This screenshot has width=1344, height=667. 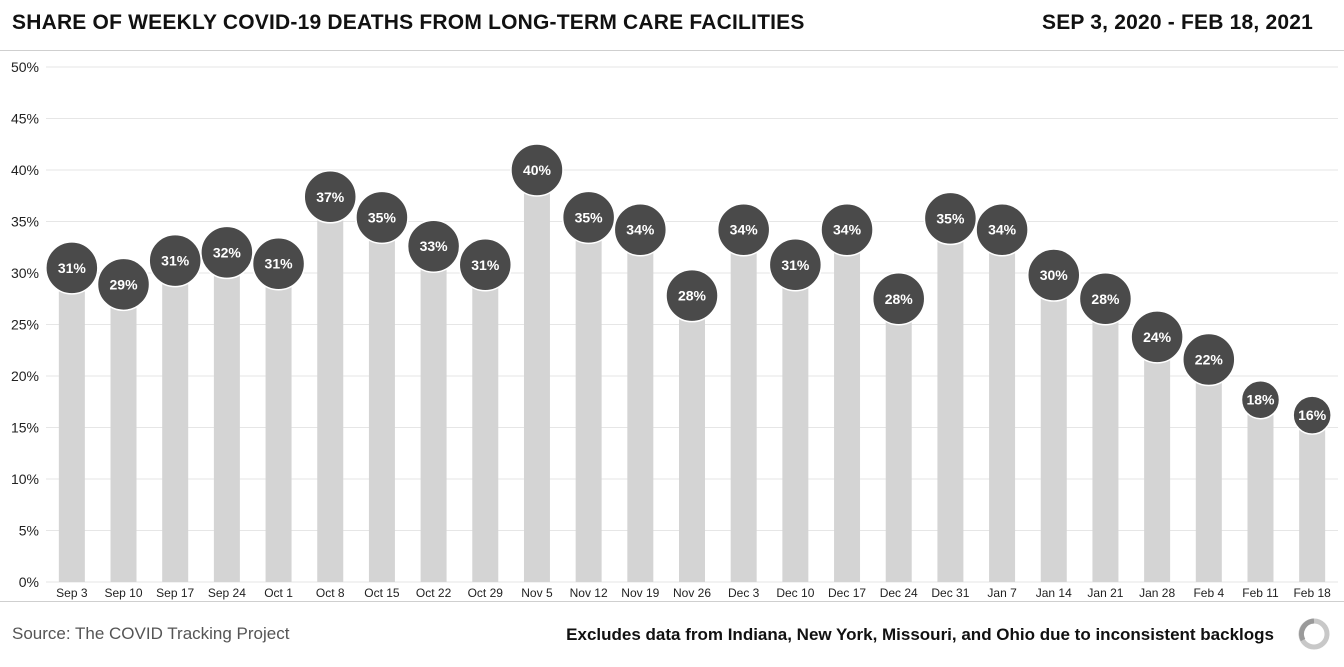 What do you see at coordinates (1054, 593) in the screenshot?
I see `x-tick-label: Jan 14` at bounding box center [1054, 593].